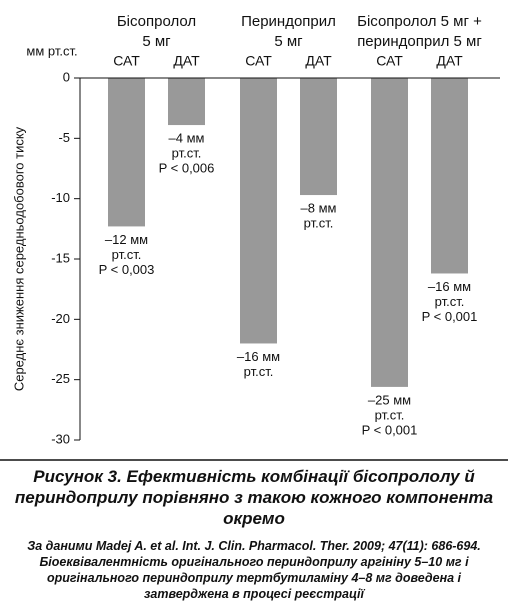 The image size is (508, 612). What do you see at coordinates (127, 269) in the screenshot?
I see `data-annotation: P < 0,003` at bounding box center [127, 269].